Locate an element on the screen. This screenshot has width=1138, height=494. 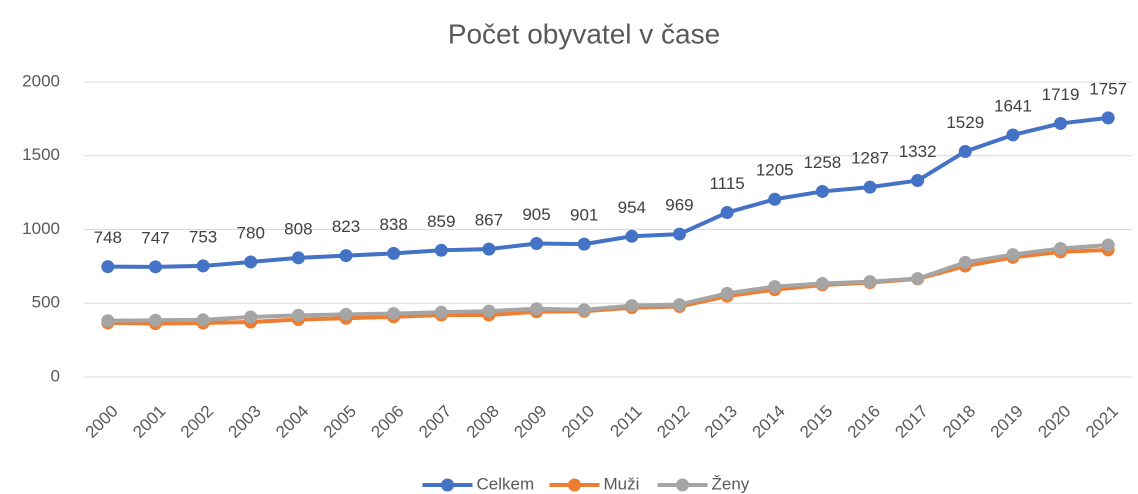
x-tick-label: 2009 is located at coordinates (530, 422).